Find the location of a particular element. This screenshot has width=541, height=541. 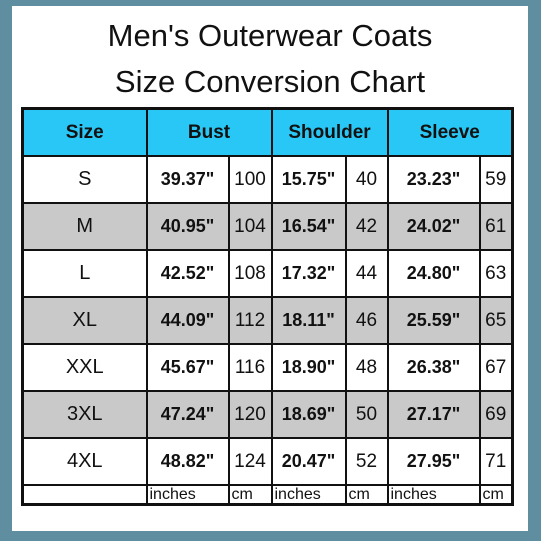

table-row: 3XL 47.24" 120 18.69" 50 27.17" 69 is located at coordinates (267, 414).